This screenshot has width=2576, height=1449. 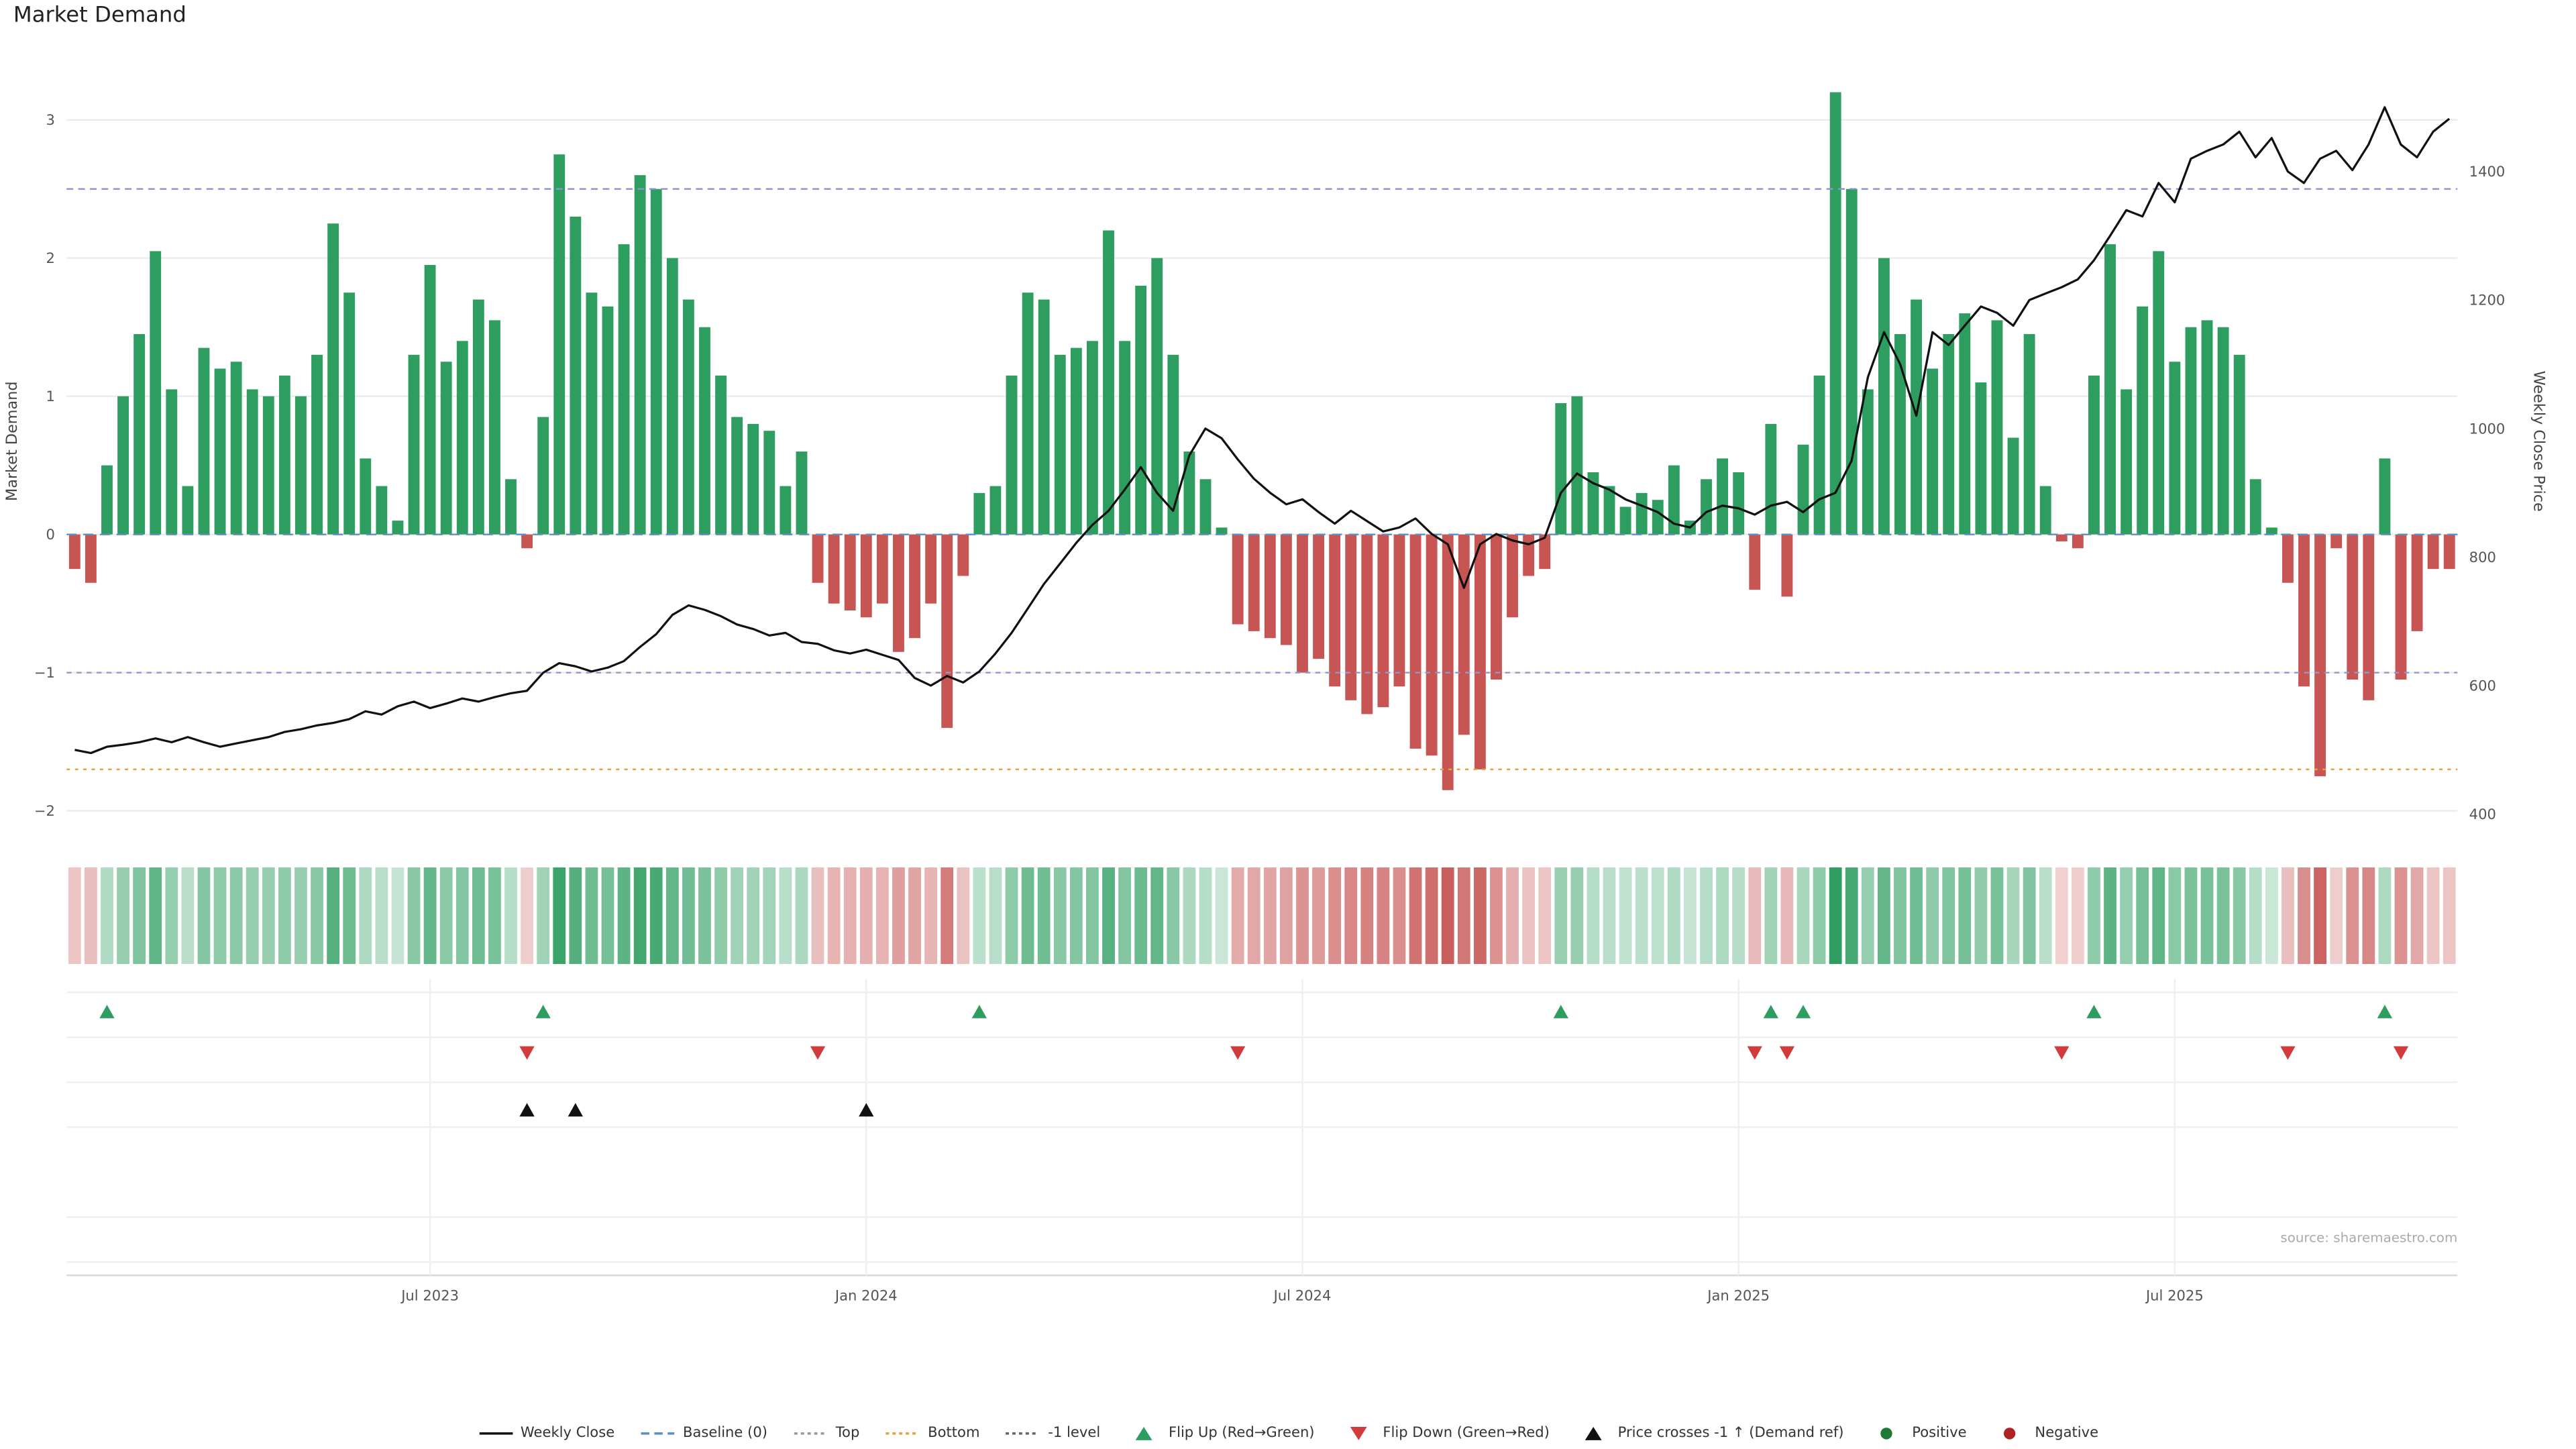 What do you see at coordinates (1302, 1295) in the screenshot?
I see `x-axis-tick: Jul 2024` at bounding box center [1302, 1295].